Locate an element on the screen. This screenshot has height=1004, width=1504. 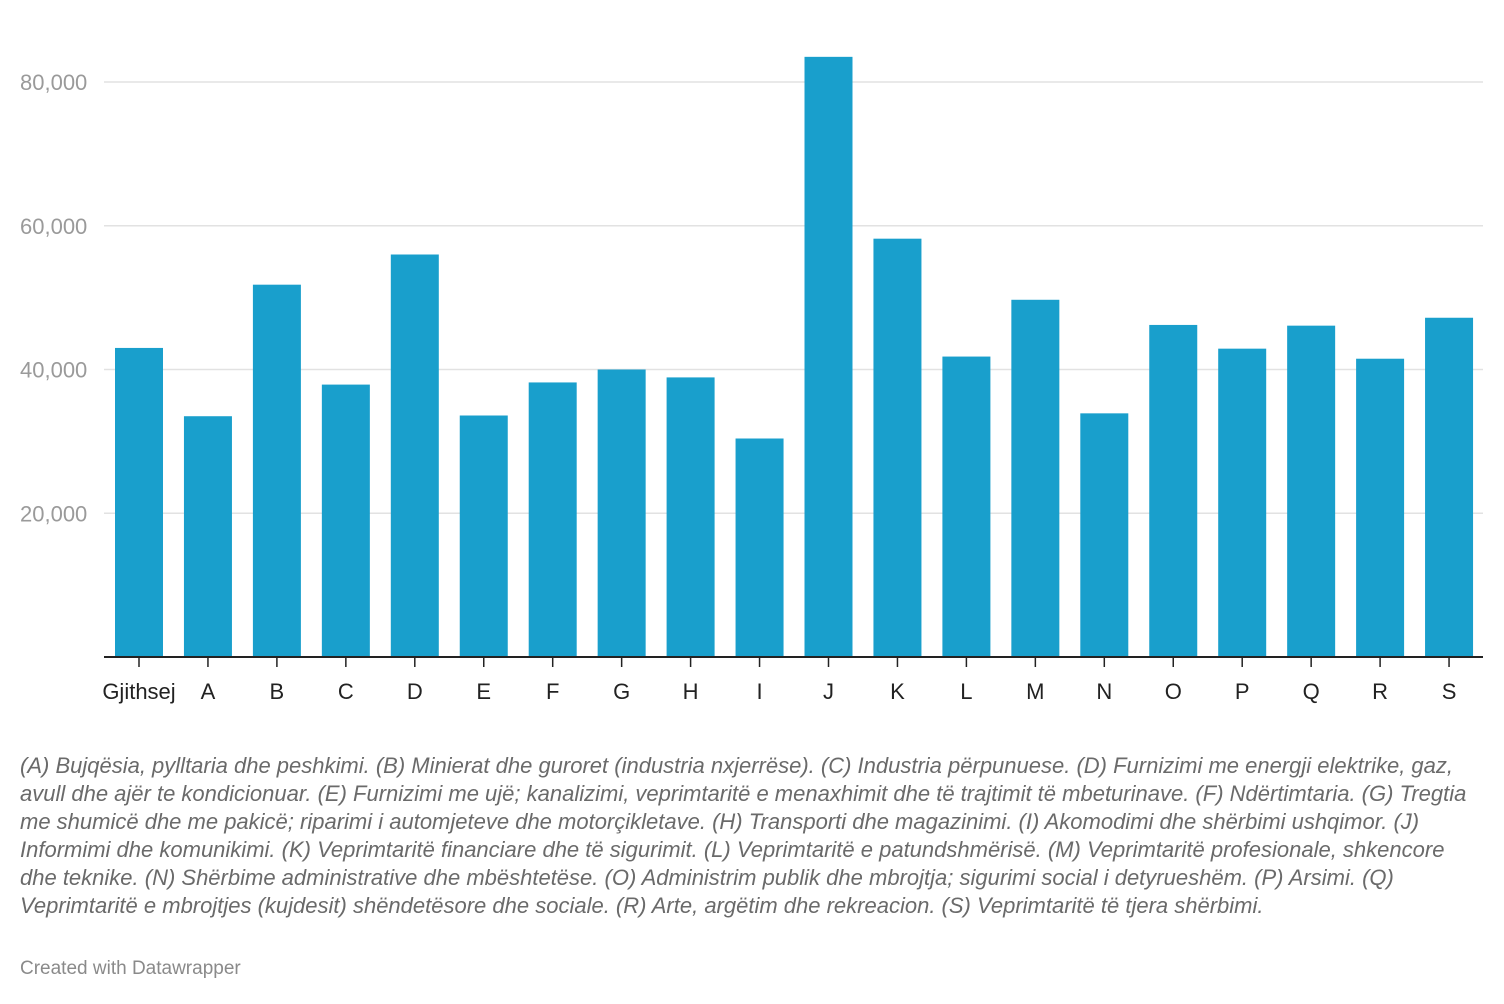
bar-i is located at coordinates (759, 547).